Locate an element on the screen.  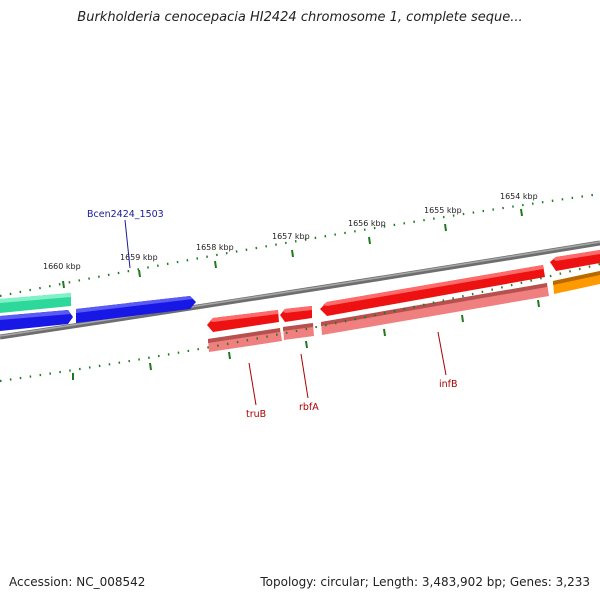
cds-rbfA-shade is located at coordinates (298, 327).